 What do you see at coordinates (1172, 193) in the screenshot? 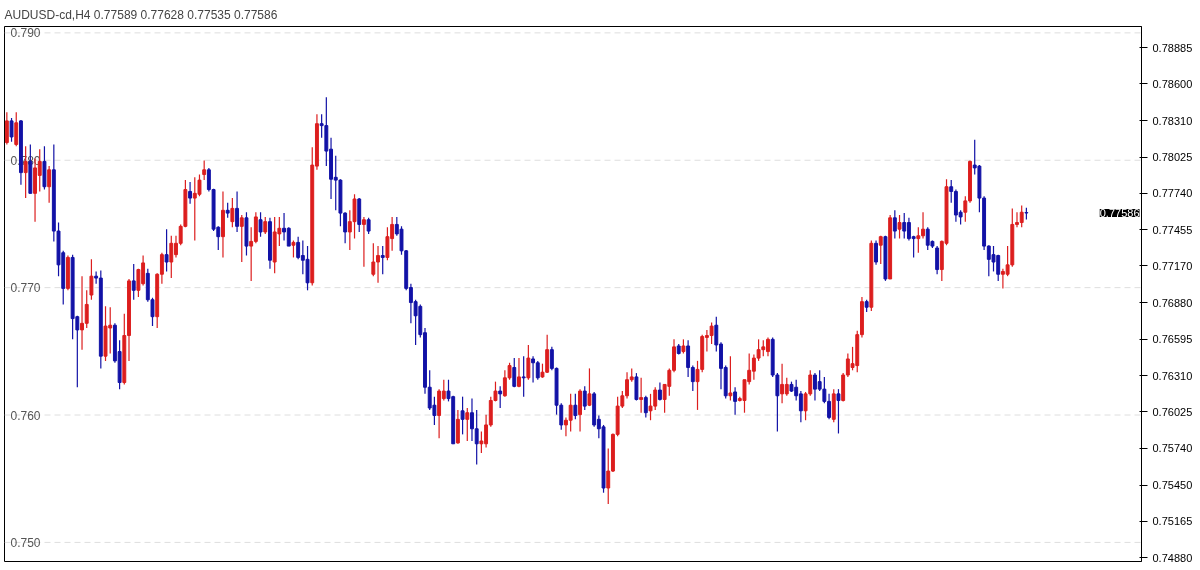
I see `y-tick-label: 0.77740` at bounding box center [1172, 193].